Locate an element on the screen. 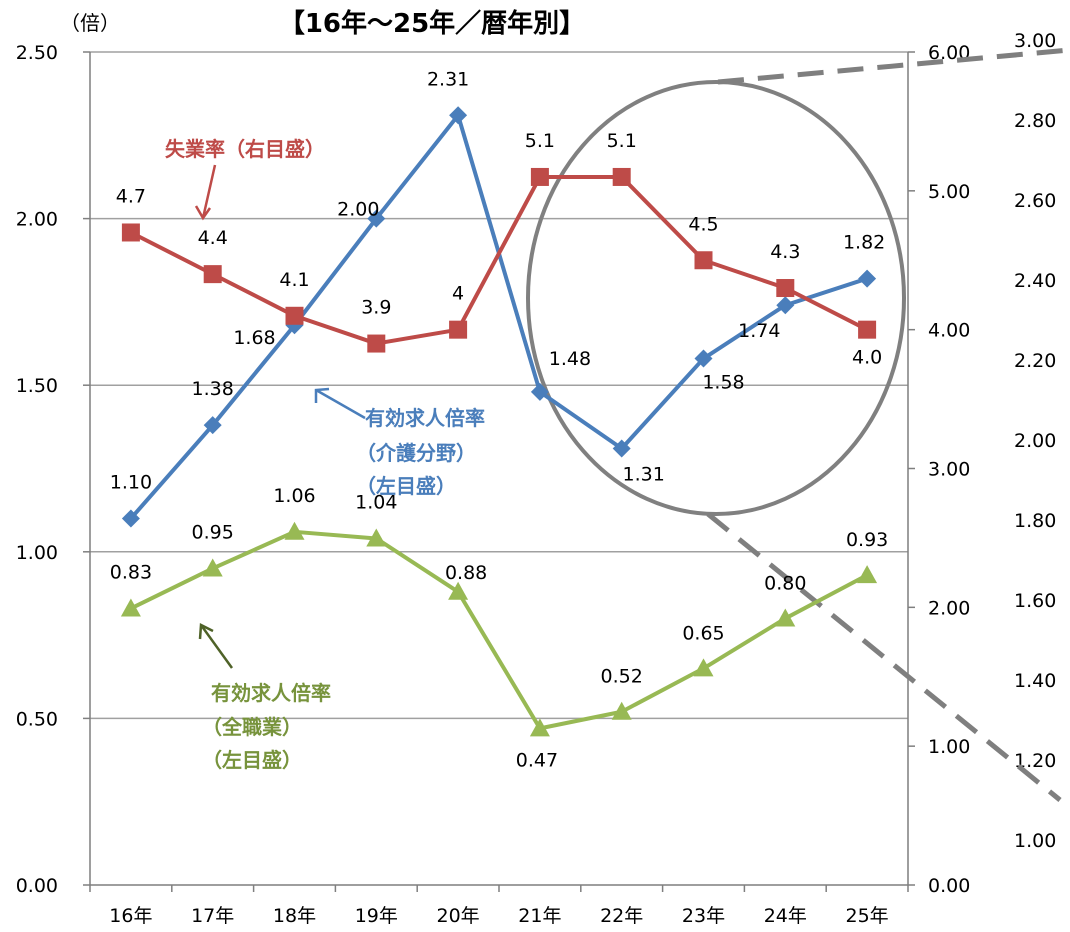 The image size is (1070, 932). zoom-tick-label: 2.60 is located at coordinates (1035, 201).